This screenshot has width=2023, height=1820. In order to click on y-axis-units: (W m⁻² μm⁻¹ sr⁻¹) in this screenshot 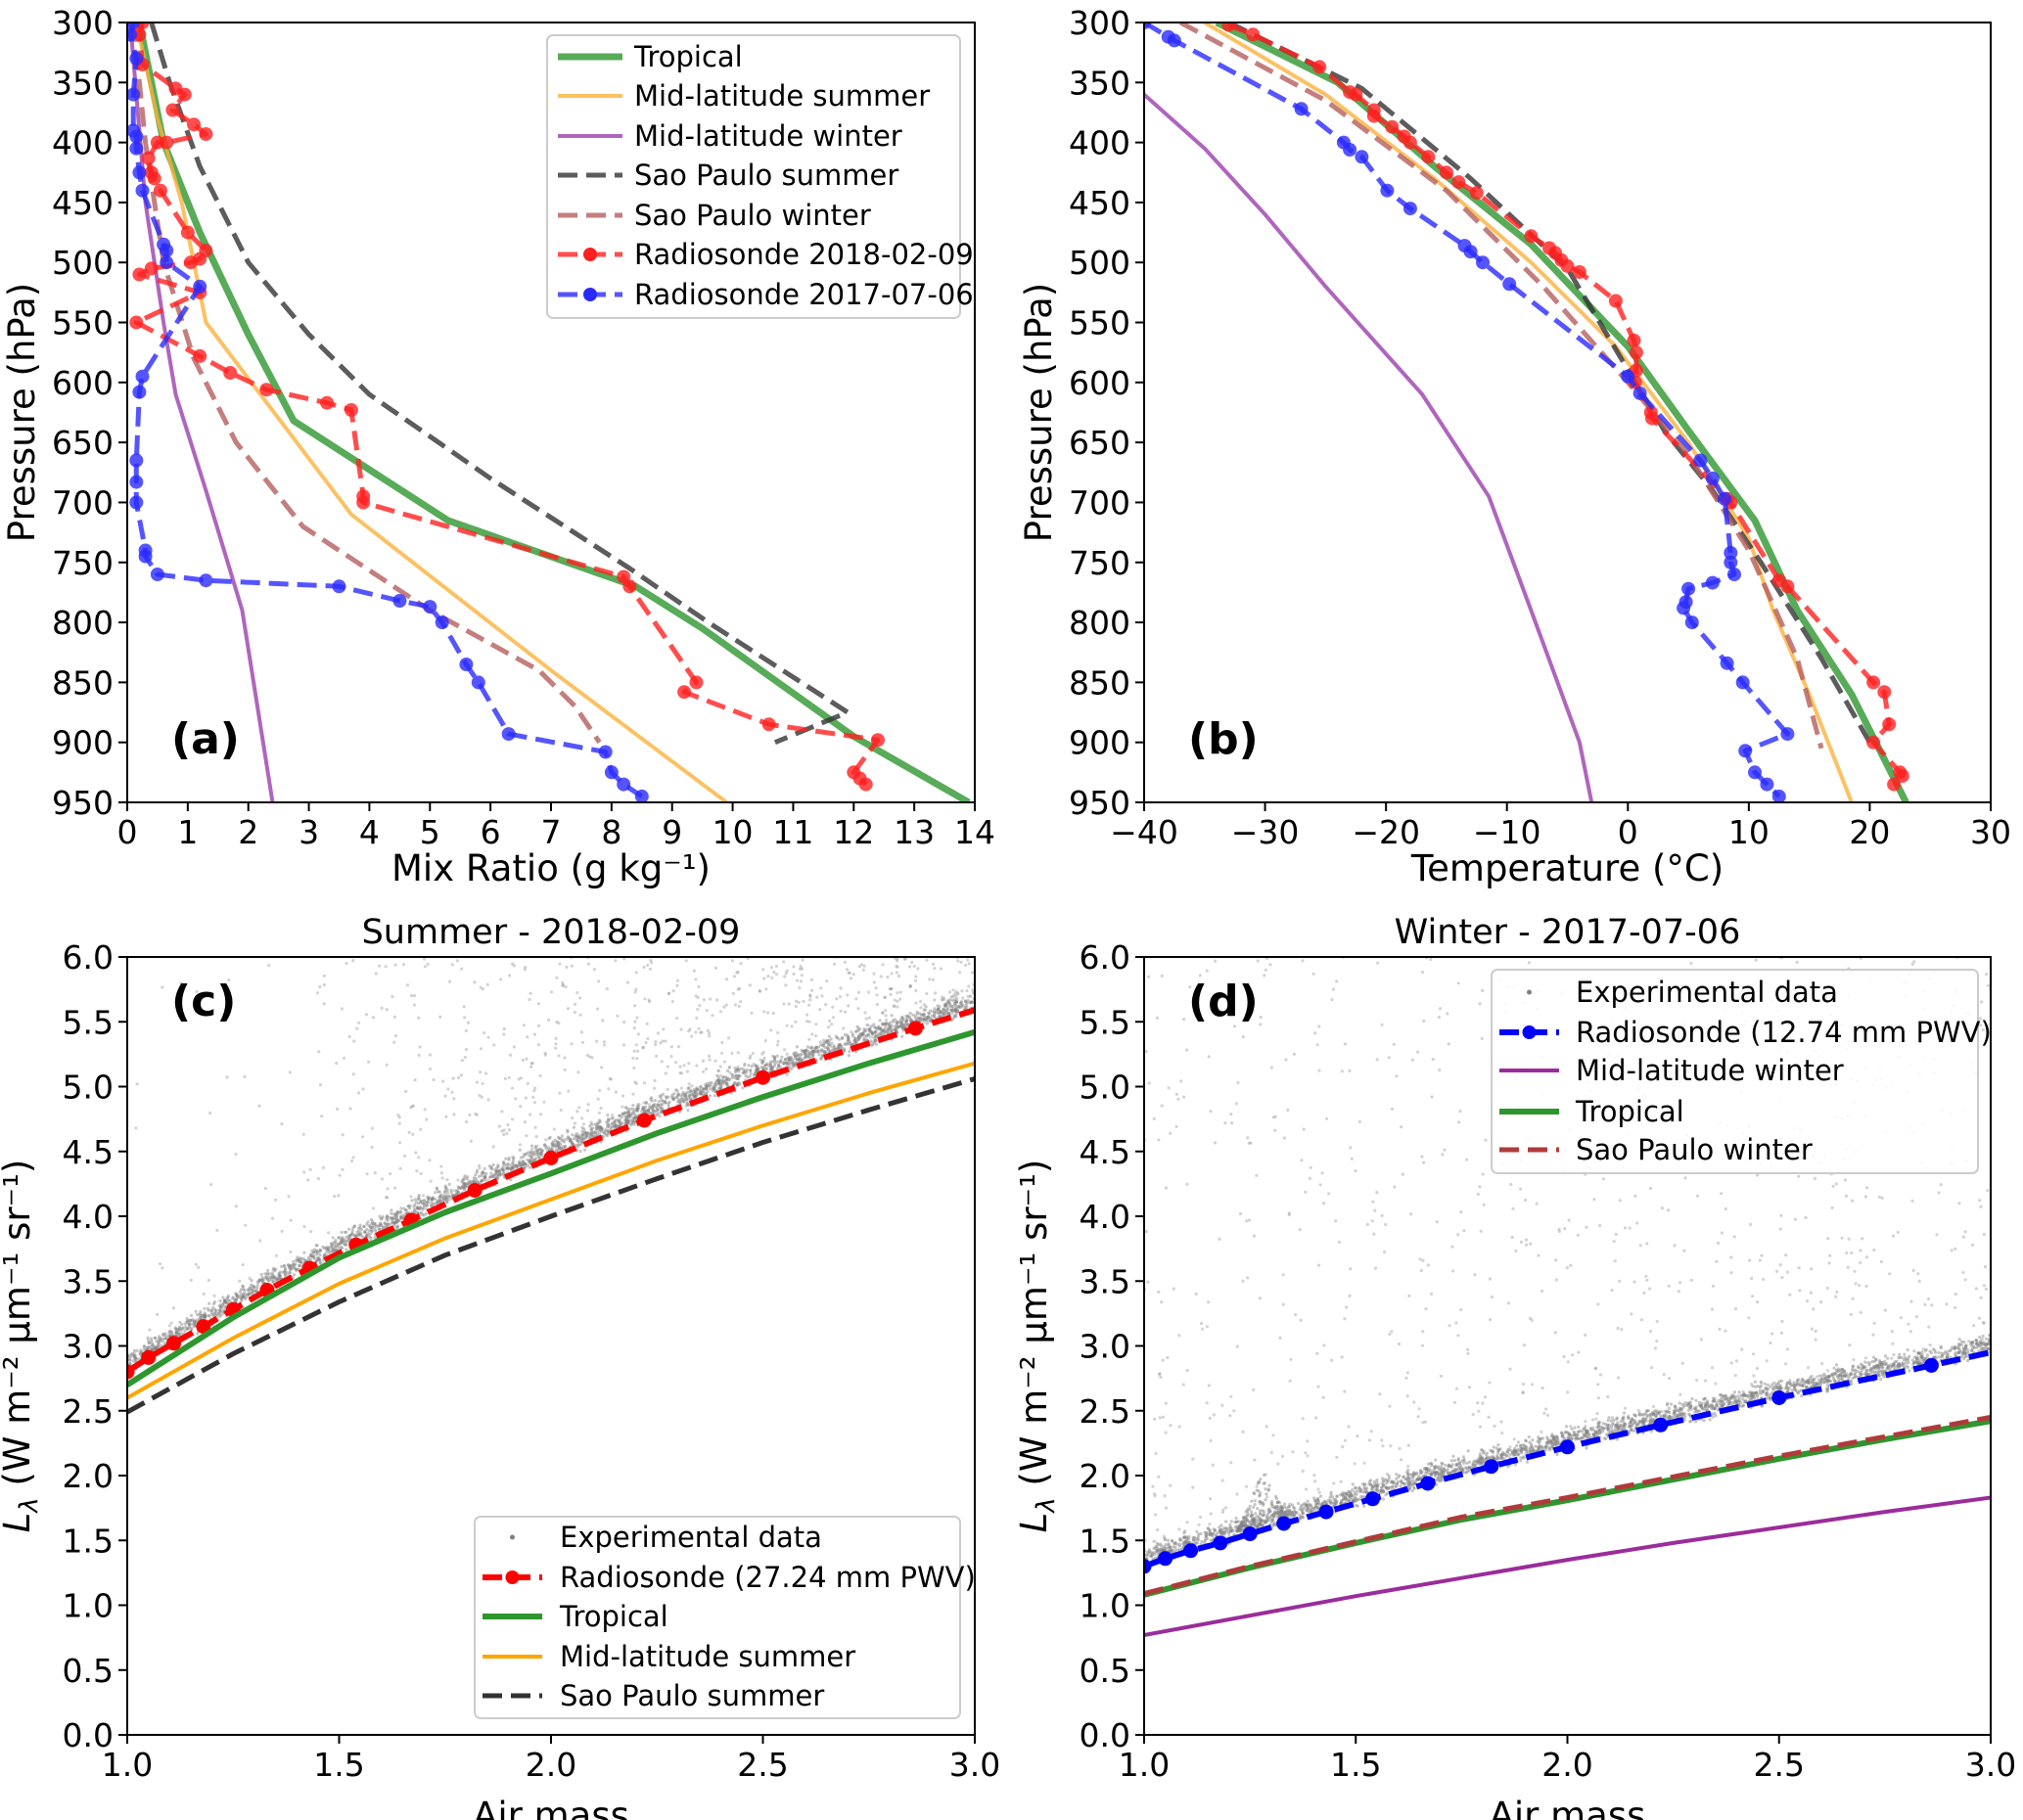, I will do `click(19, 1329)`.